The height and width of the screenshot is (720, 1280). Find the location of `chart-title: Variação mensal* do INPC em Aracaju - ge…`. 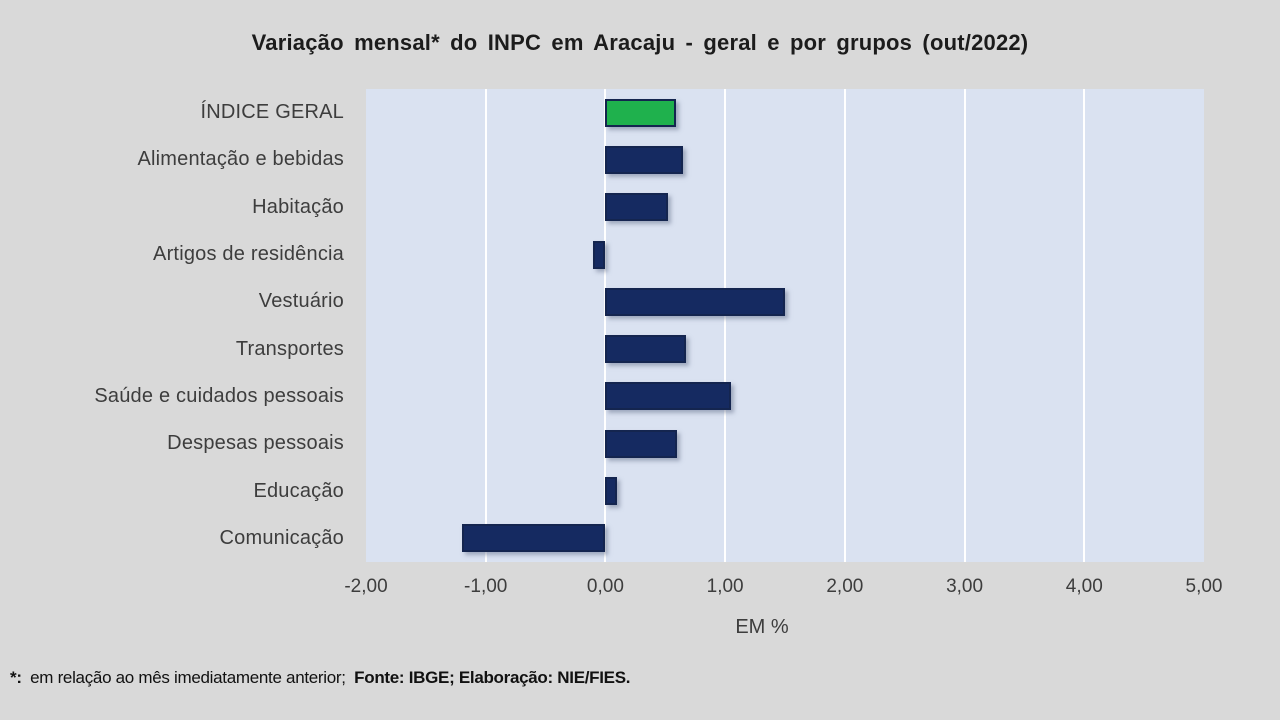

chart-title: Variação mensal* do INPC em Aracaju - ge… is located at coordinates (640, 42).